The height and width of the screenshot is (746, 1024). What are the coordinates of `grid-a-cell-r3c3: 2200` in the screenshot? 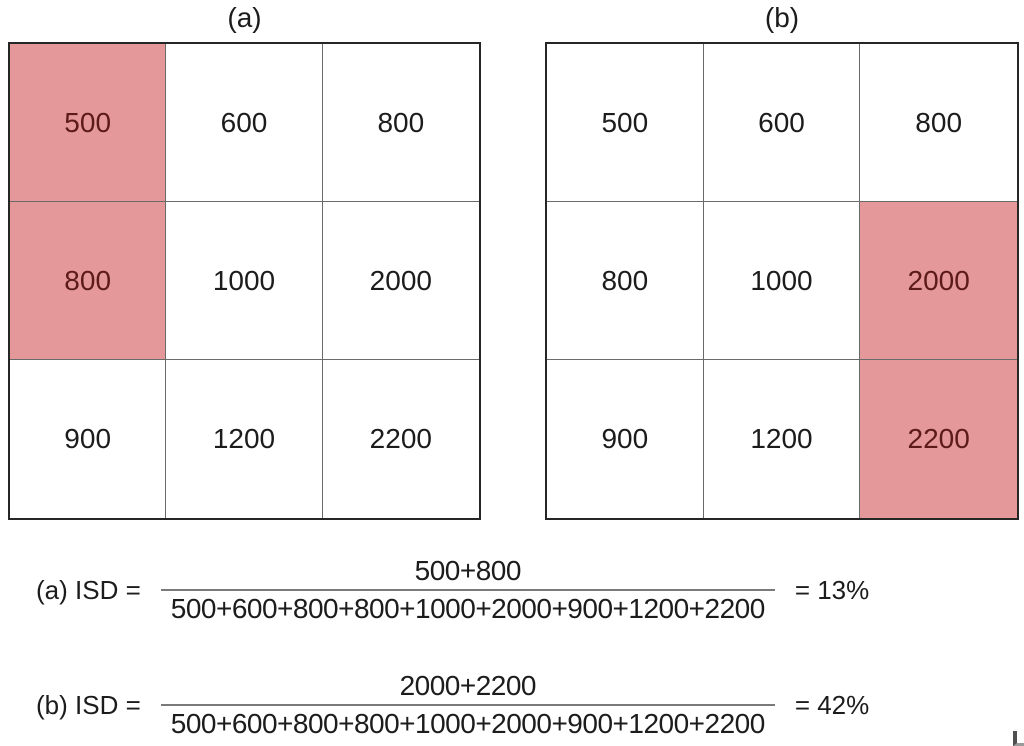 It's located at (400, 438).